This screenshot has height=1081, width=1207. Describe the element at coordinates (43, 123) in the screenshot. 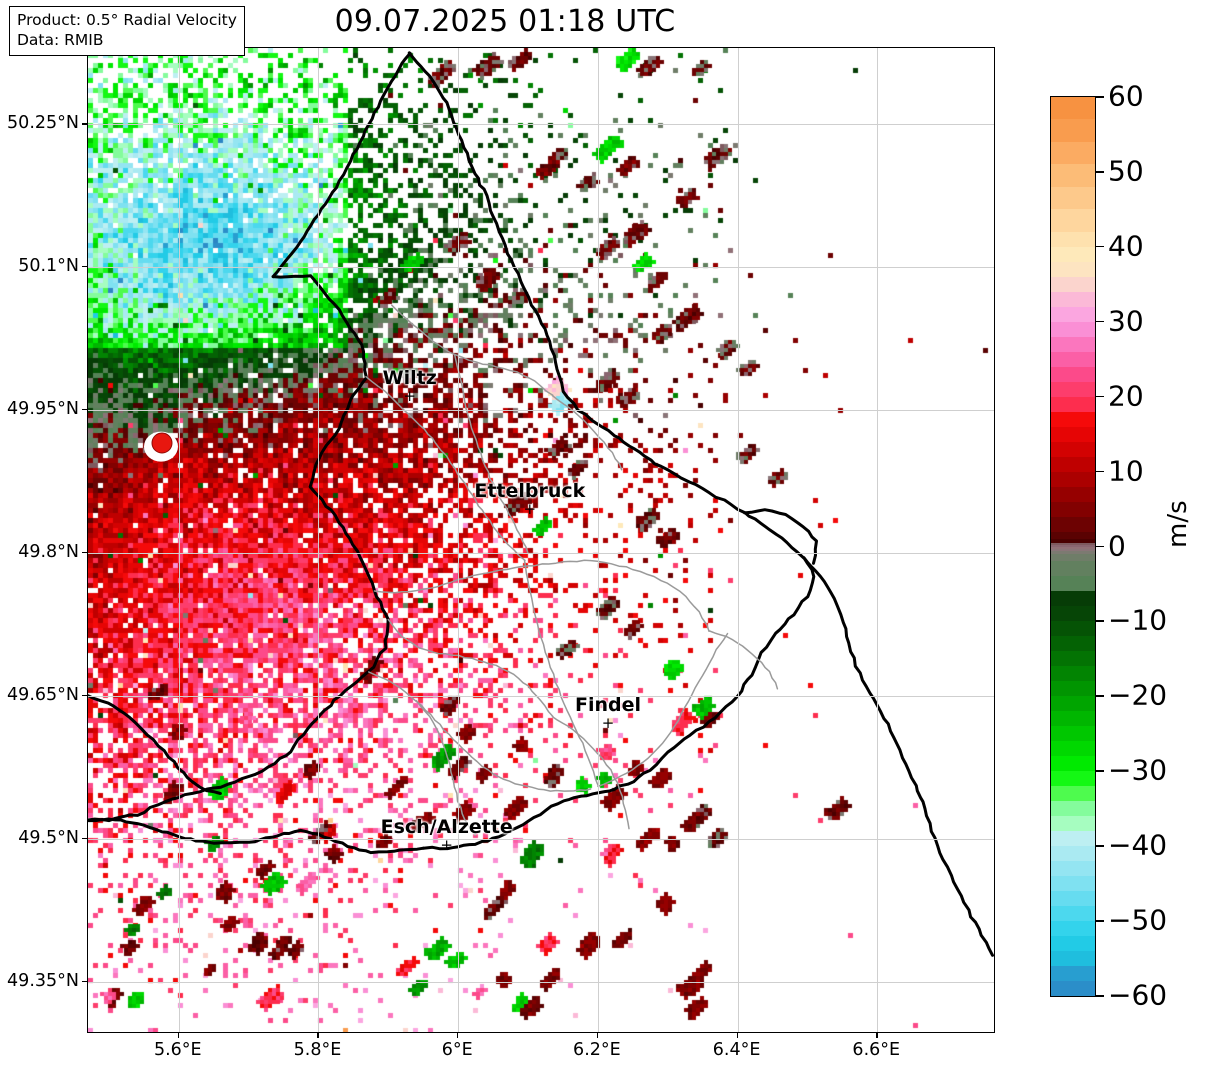

I see `y-axis-tick-label: 50.25°N` at that location.